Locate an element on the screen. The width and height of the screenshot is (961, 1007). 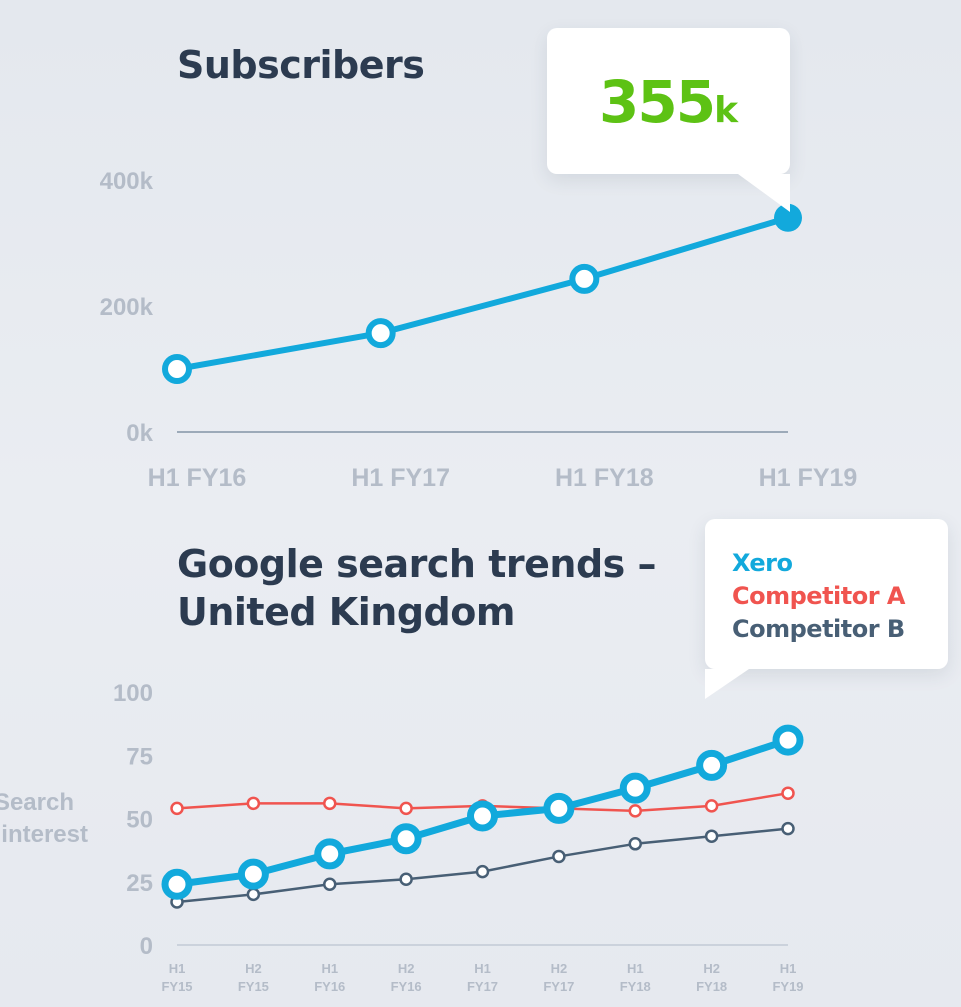
legend-item-xero: Xero is located at coordinates (762, 563).